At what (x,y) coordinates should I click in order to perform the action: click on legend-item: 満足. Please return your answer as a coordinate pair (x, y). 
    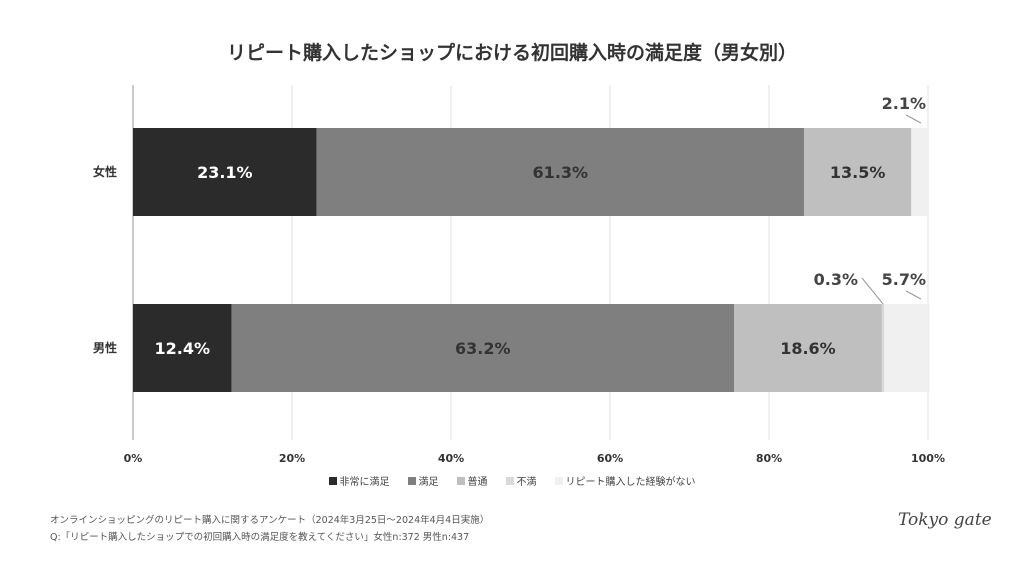
    Looking at the image, I should click on (423, 480).